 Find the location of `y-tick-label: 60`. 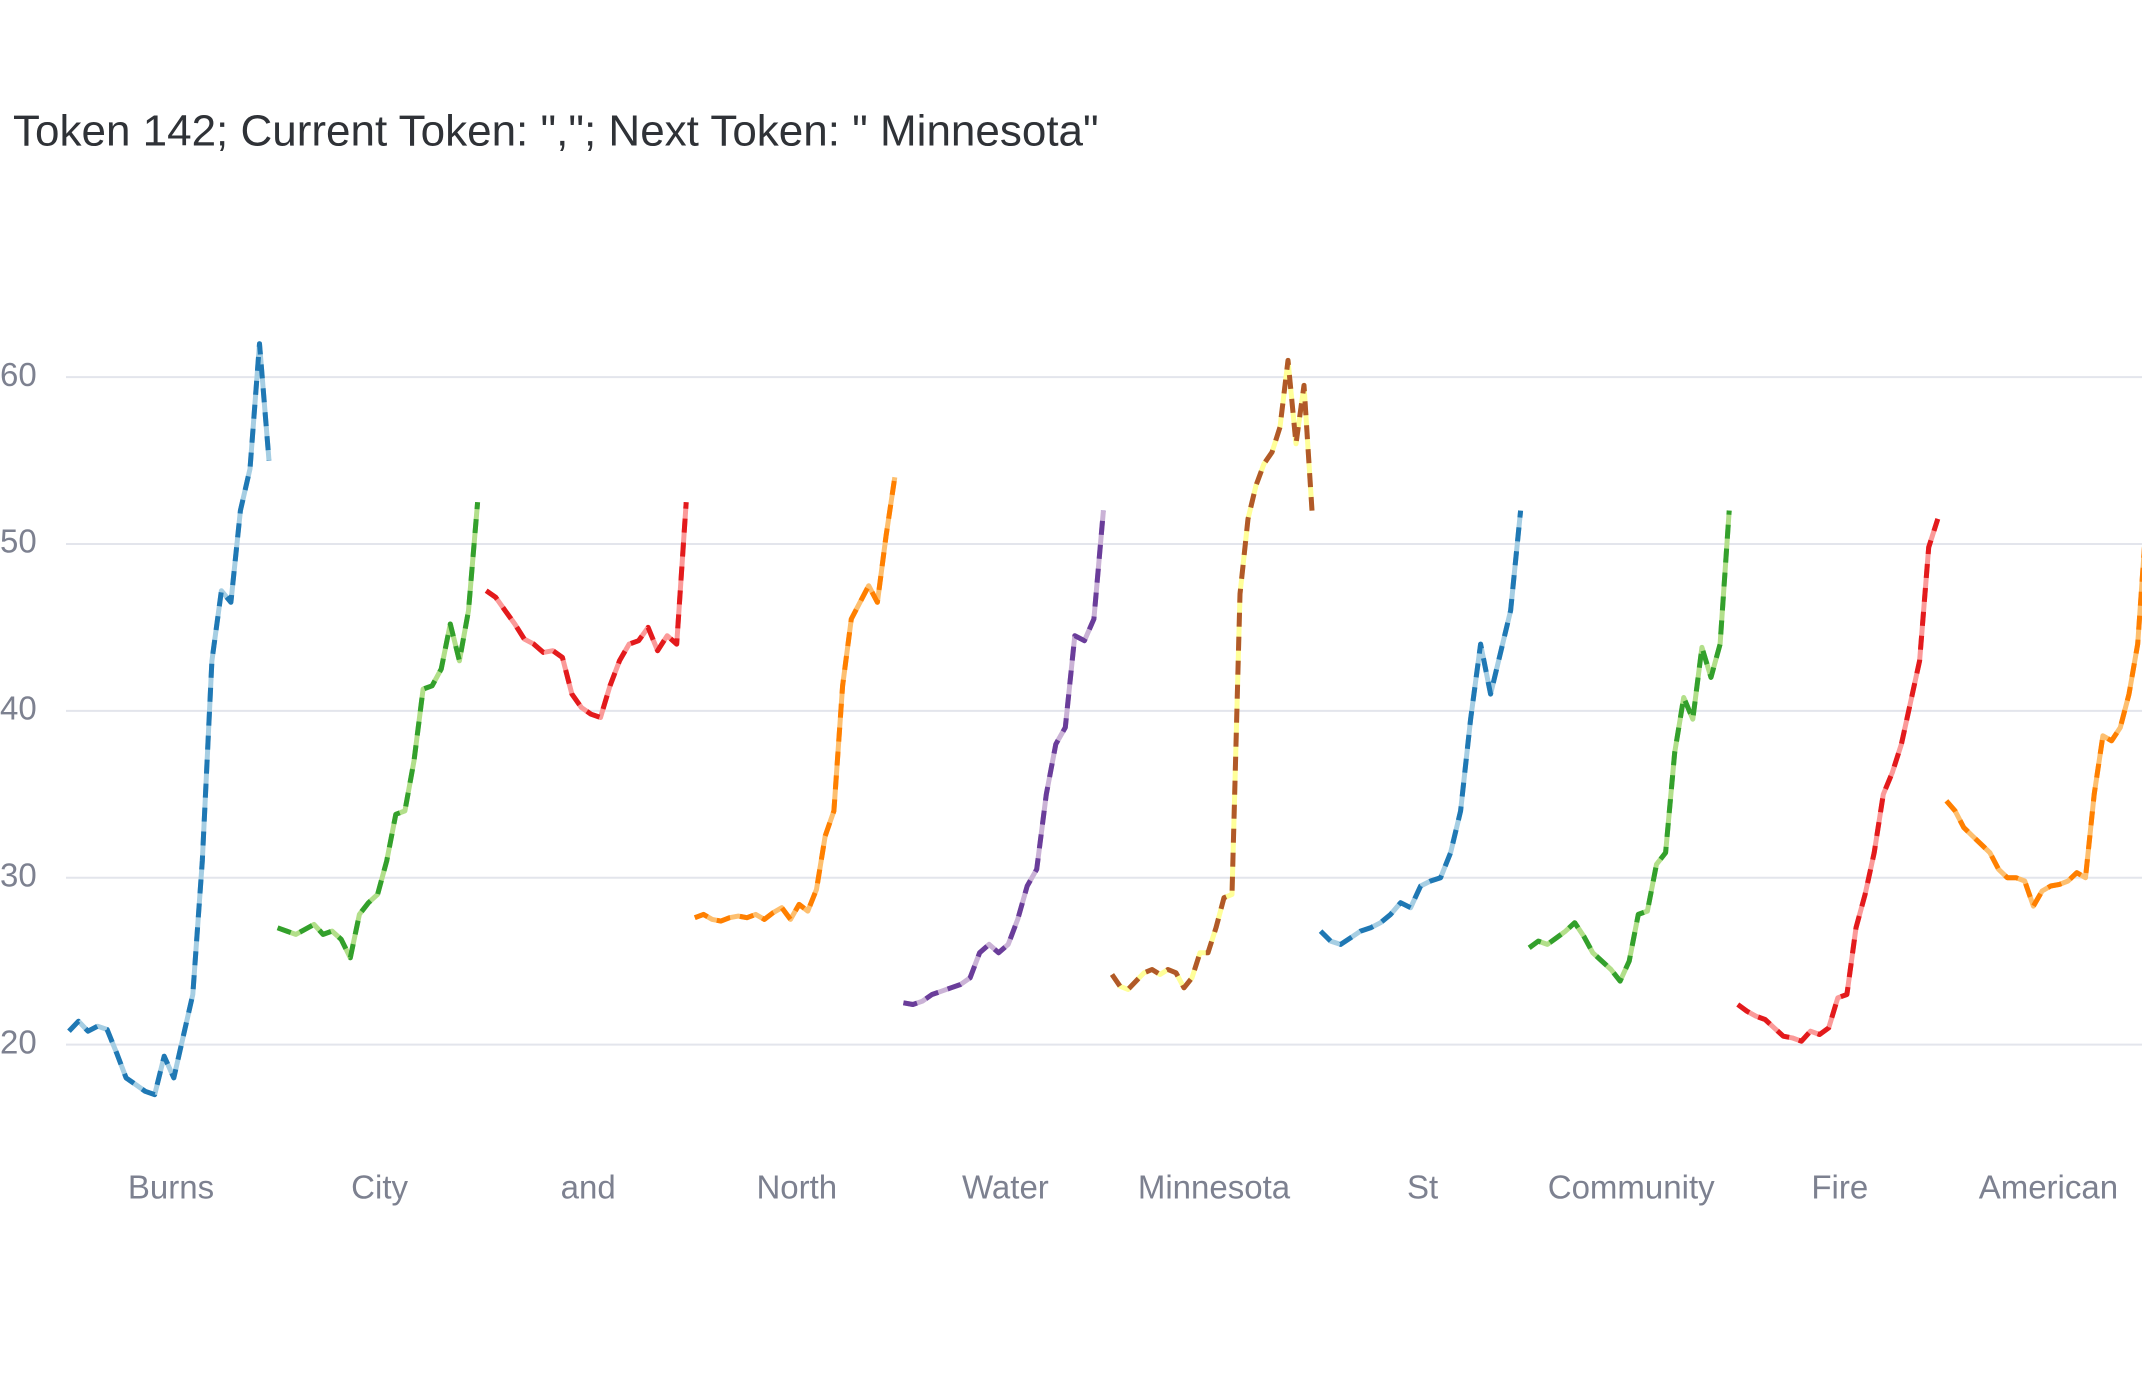

y-tick-label: 60 is located at coordinates (18, 374).